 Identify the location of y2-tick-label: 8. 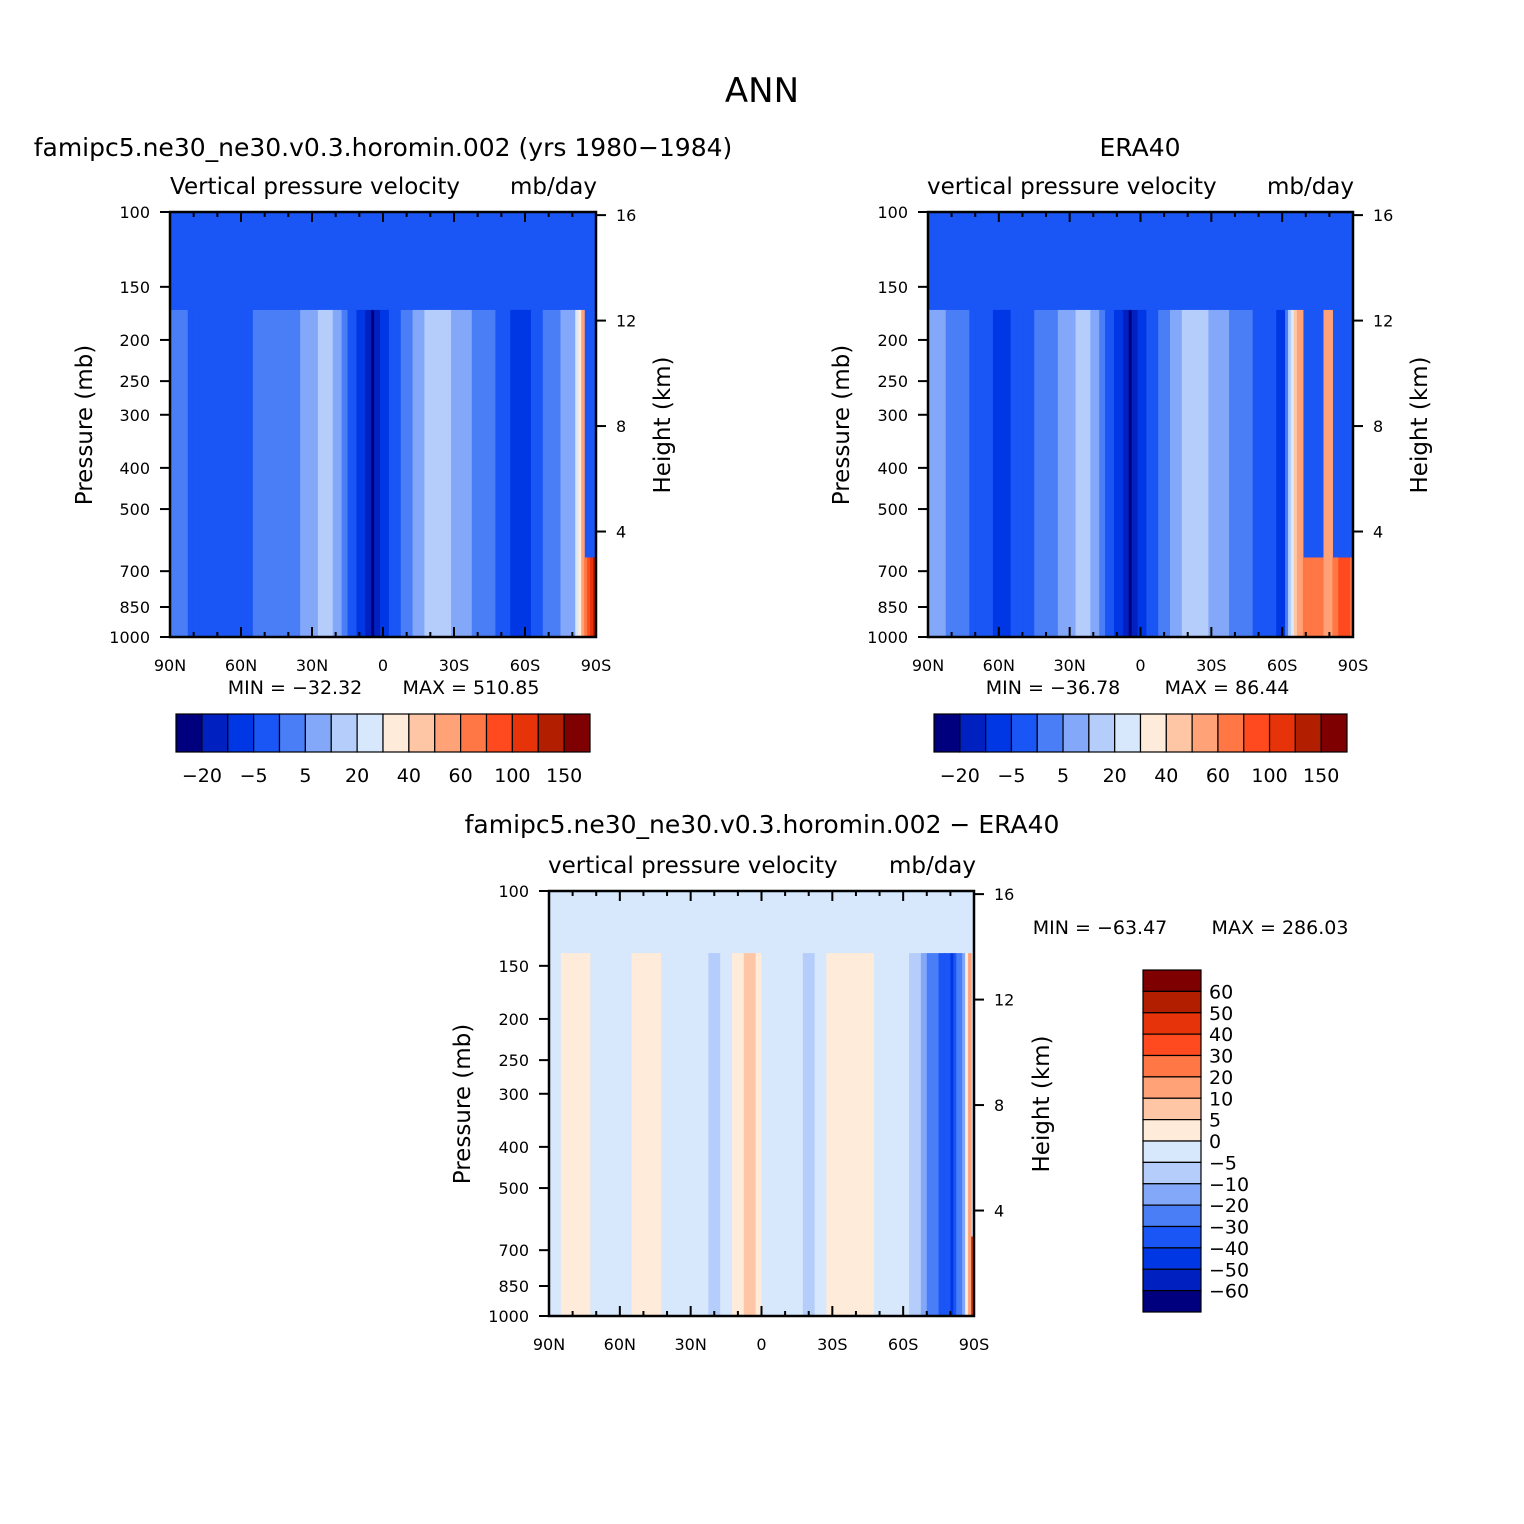
(621, 426).